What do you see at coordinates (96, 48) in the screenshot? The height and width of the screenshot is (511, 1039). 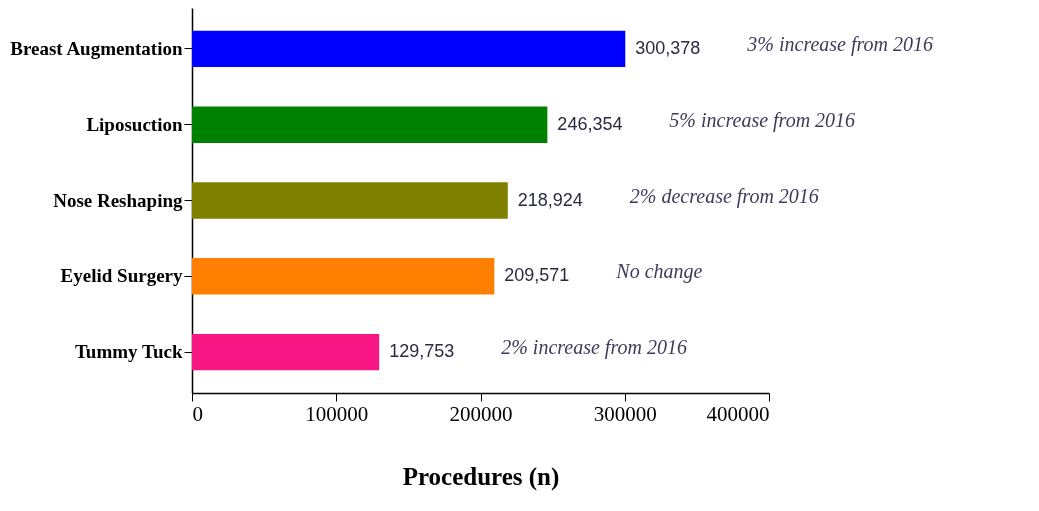 I see `y-tick-label: Breast Augmentation` at bounding box center [96, 48].